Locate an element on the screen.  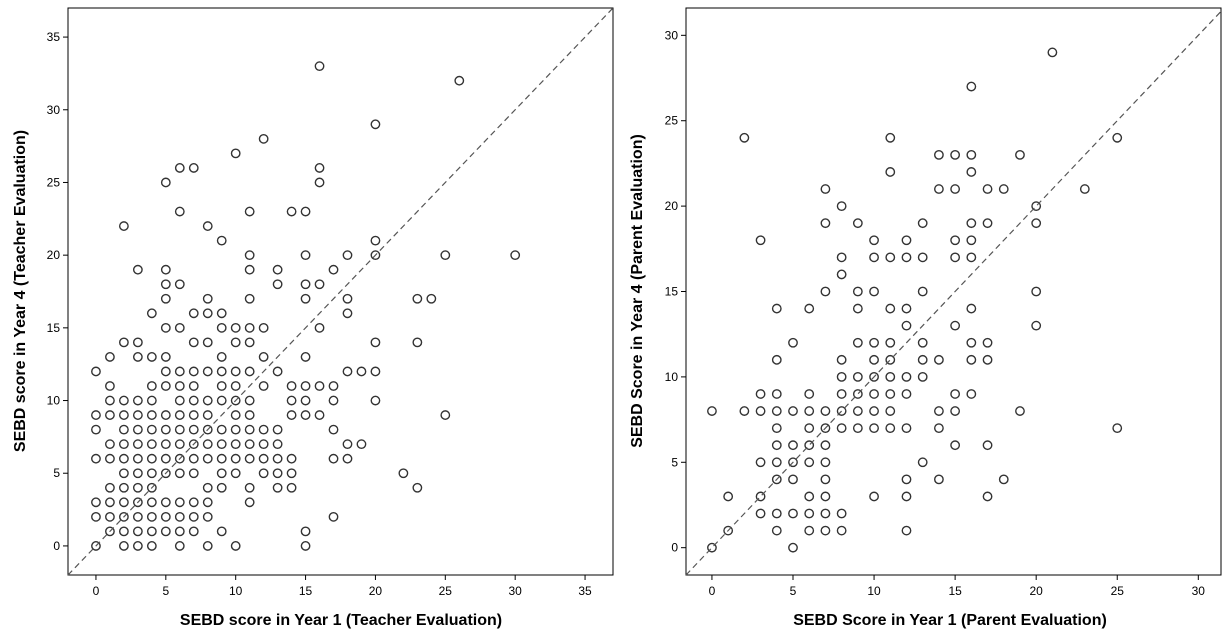
parent-x-tick-label: 15 is located at coordinates (955, 591).